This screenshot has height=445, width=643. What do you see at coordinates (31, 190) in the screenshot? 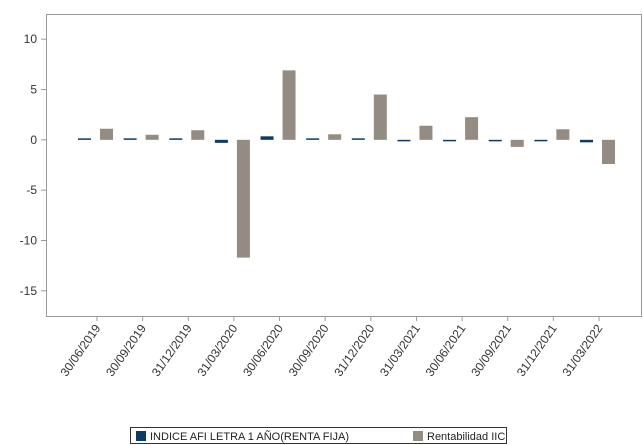
I see `y-tick-label: -5` at bounding box center [31, 190].